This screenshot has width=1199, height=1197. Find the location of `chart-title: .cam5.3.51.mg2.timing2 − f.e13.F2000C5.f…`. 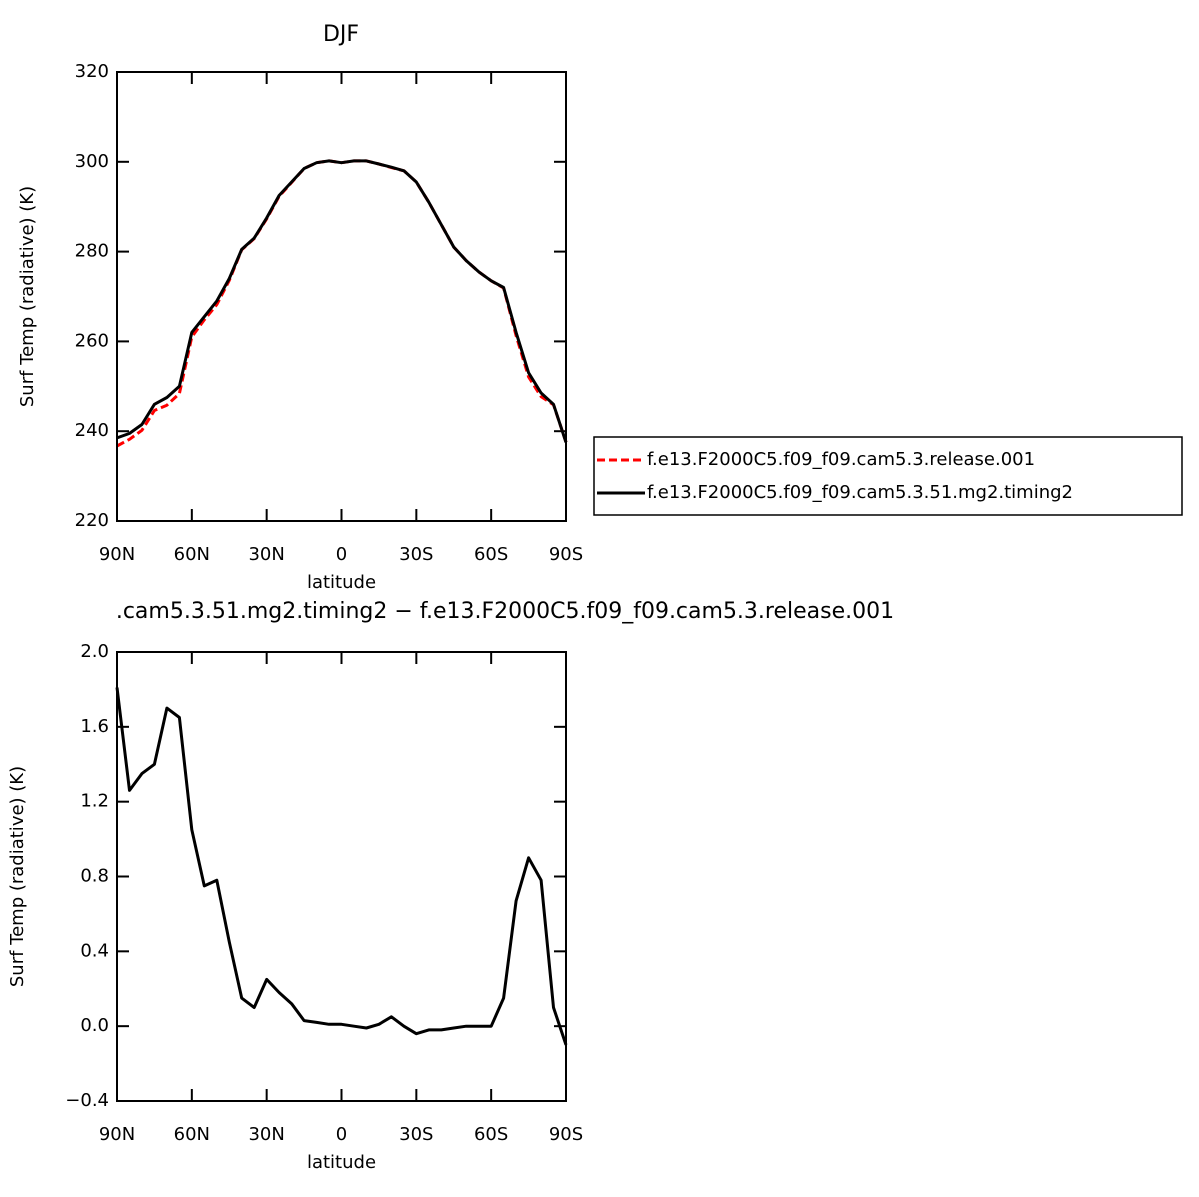

chart-title: .cam5.3.51.mg2.timing2 − f.e13.F2000C5.f… is located at coordinates (505, 611).